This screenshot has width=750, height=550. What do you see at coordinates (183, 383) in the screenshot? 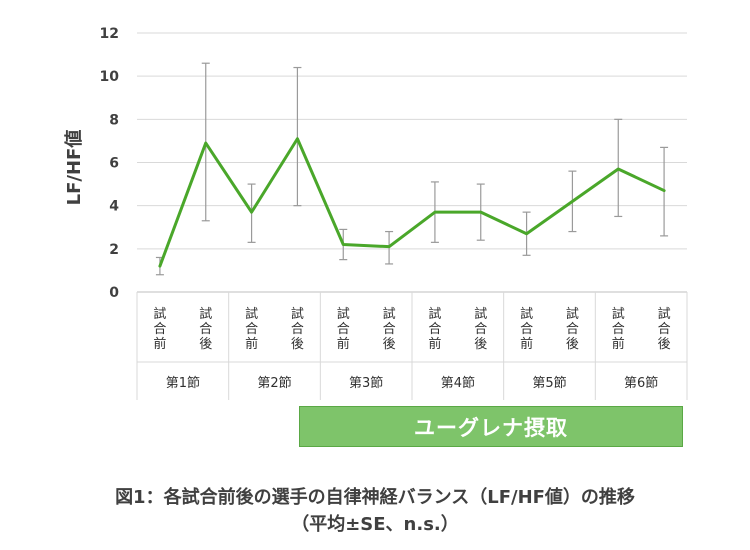
I see `x-group-label: 第1節` at bounding box center [183, 383].